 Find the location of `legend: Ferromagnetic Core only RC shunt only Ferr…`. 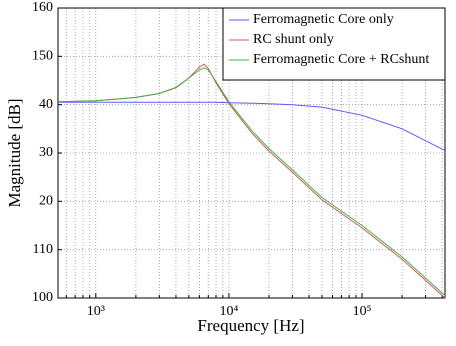

legend: Ferromagnetic Core only RC shunt only Ferr… is located at coordinates (334, 44).